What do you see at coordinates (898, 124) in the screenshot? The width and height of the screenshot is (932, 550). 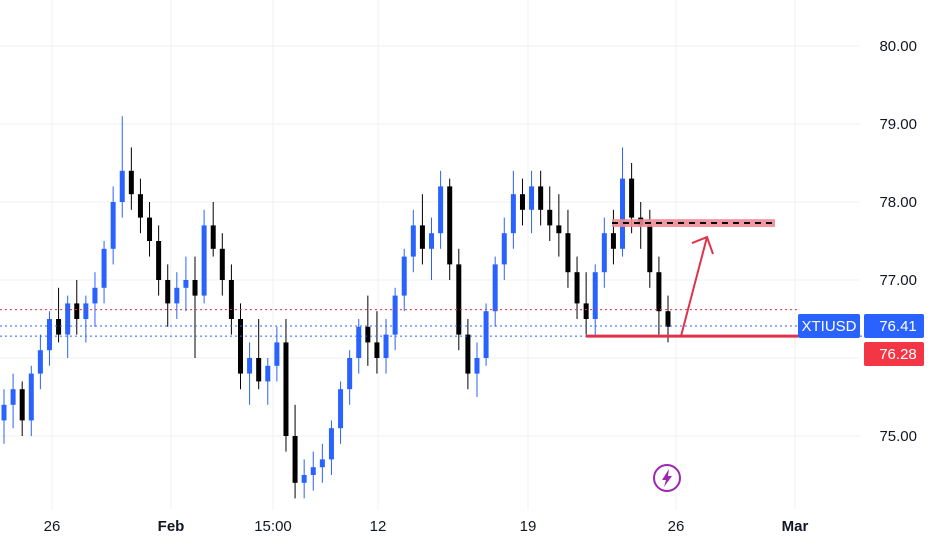 I see `y-tick-label: 79.00` at bounding box center [898, 124].